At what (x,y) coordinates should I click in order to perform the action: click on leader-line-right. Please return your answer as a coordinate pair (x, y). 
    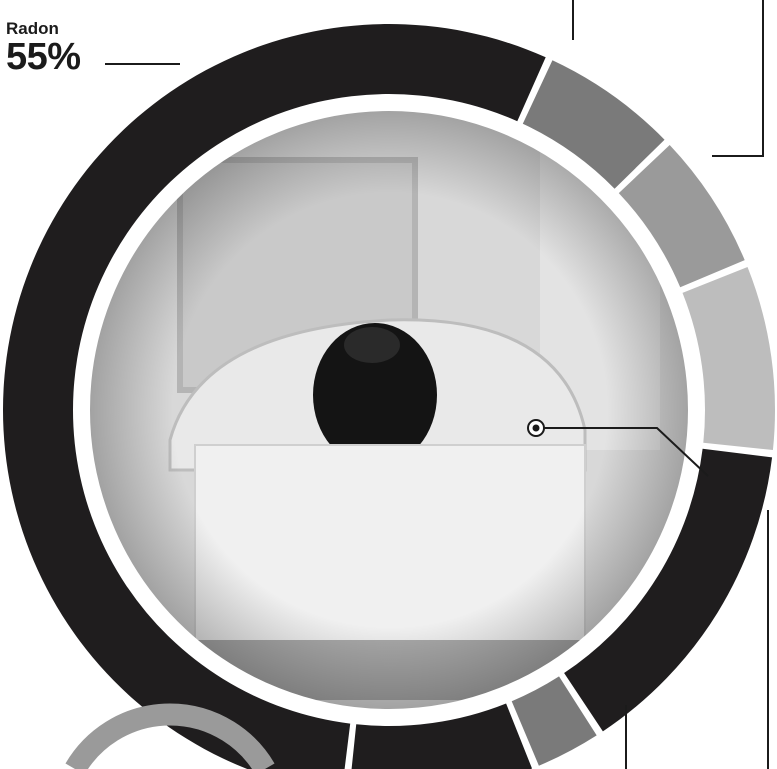
    Looking at the image, I should click on (738, 78).